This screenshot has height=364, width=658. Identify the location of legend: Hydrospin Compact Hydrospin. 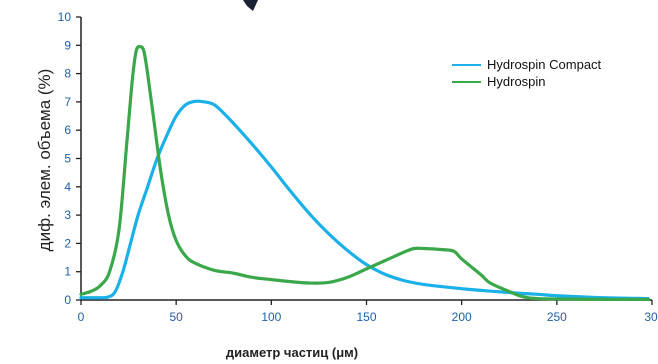
(527, 73).